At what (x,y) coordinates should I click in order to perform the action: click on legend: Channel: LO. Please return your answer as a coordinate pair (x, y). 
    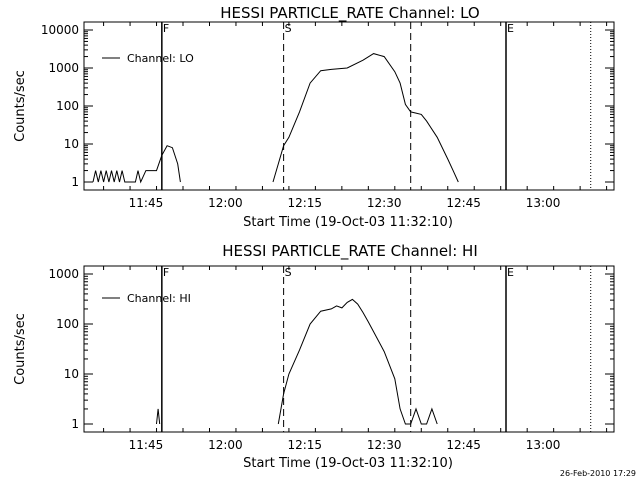
    Looking at the image, I should click on (148, 58).